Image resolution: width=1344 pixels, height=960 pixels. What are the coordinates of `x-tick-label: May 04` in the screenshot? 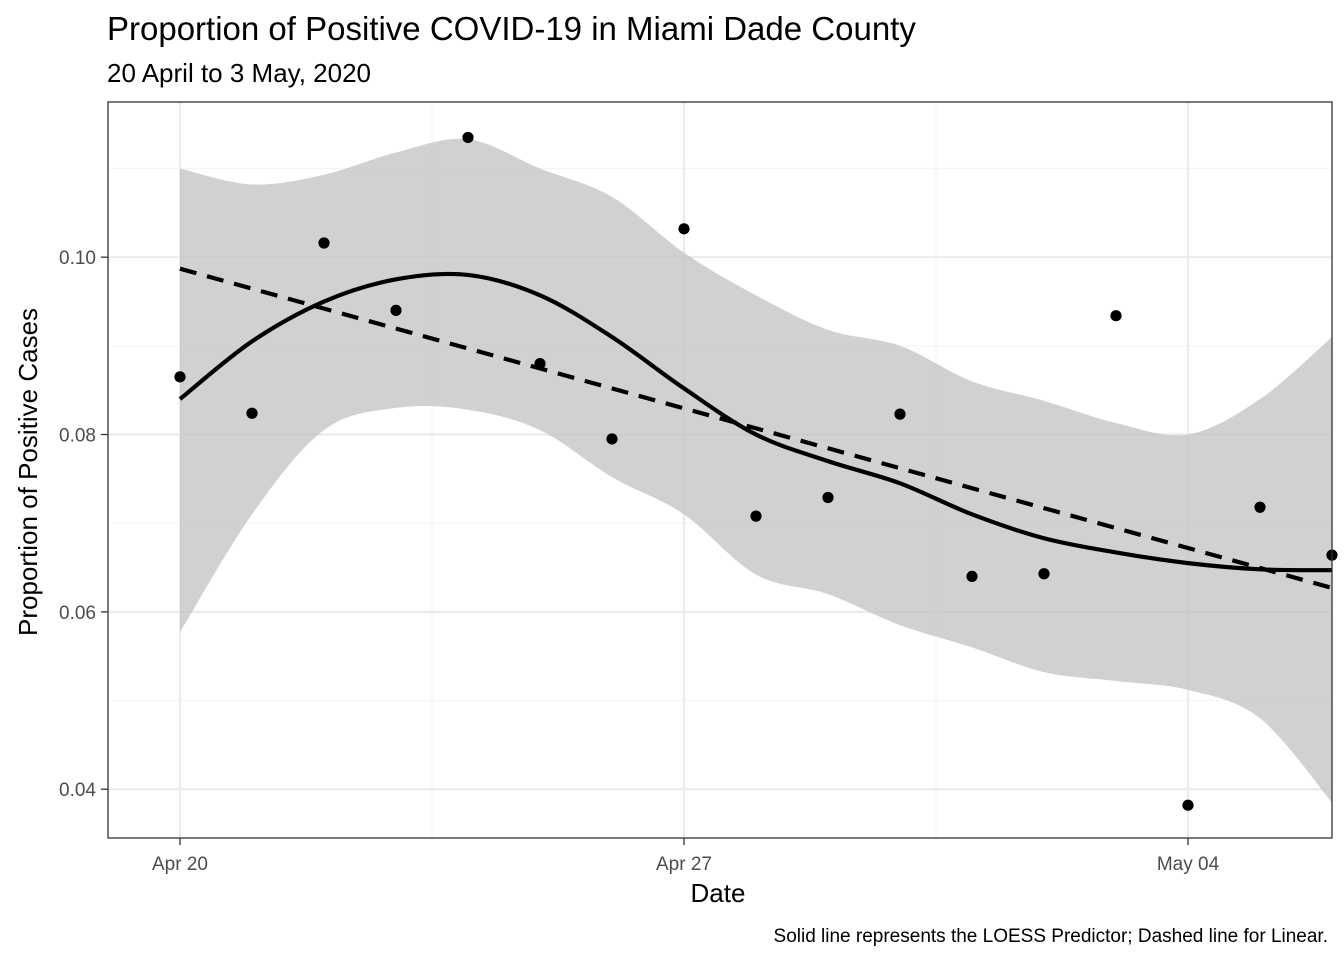 It's located at (1188, 864).